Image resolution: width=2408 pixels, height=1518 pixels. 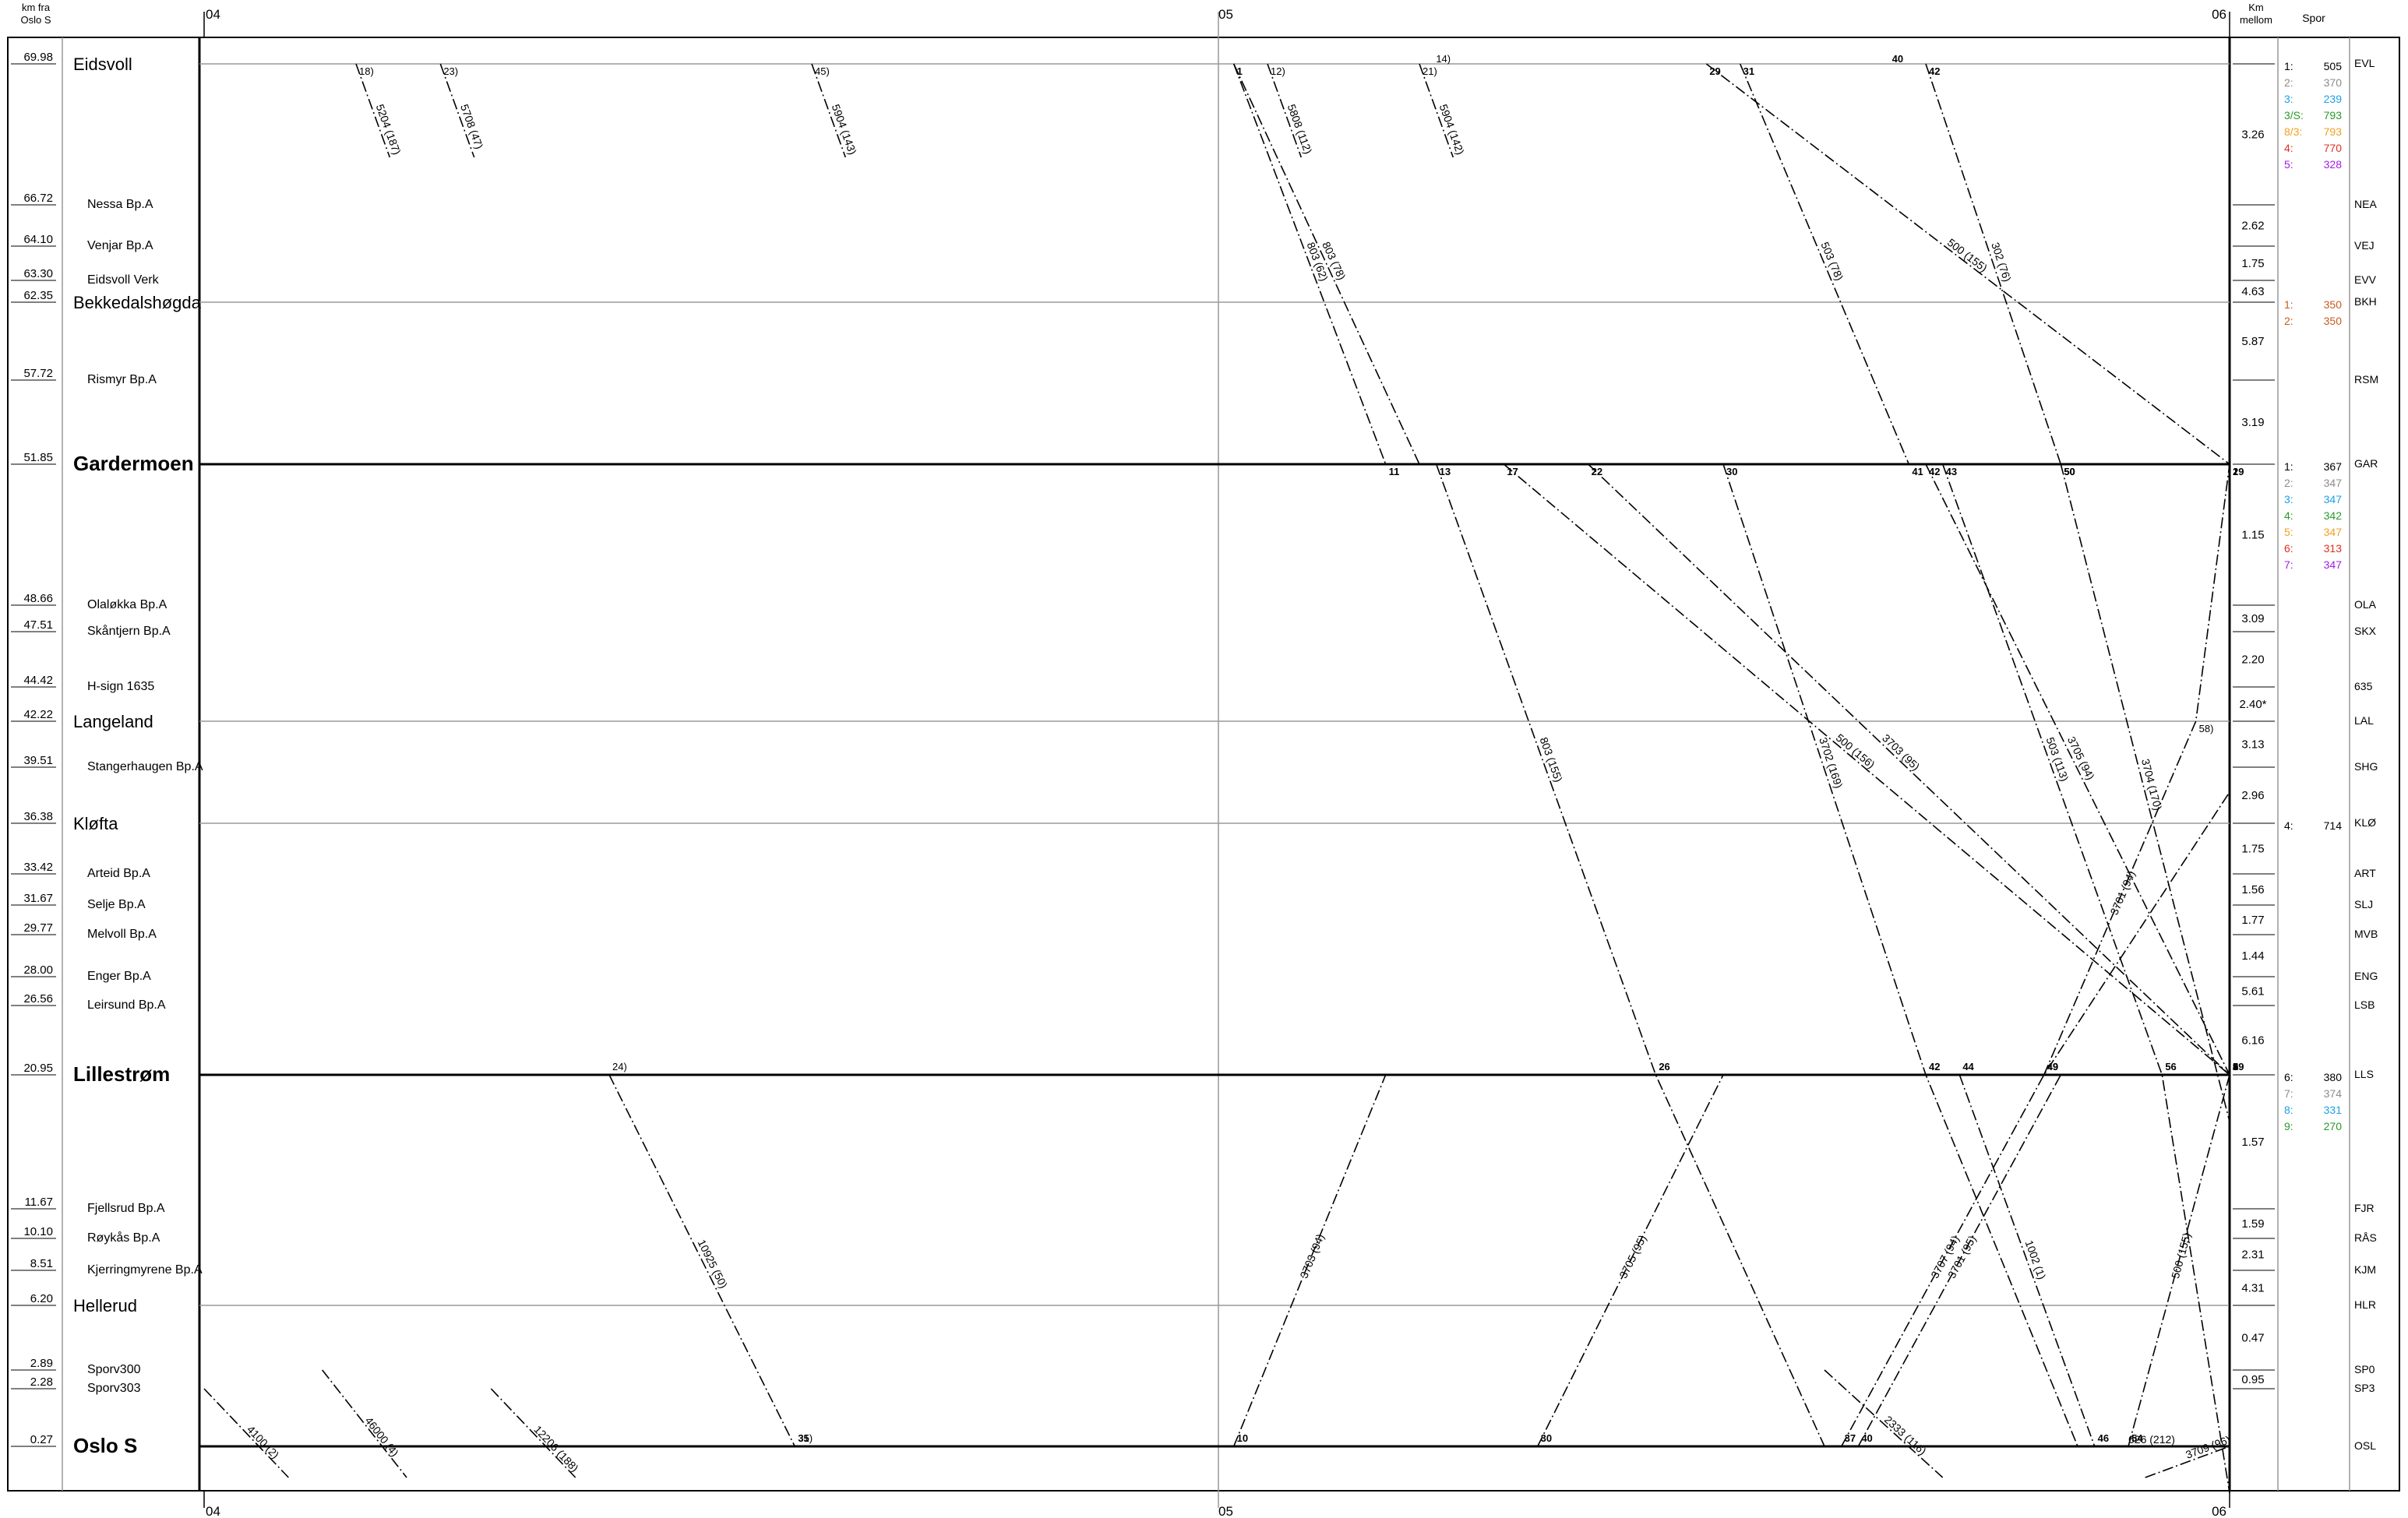 I want to click on station-name: Gardermoen, so click(x=133, y=463).